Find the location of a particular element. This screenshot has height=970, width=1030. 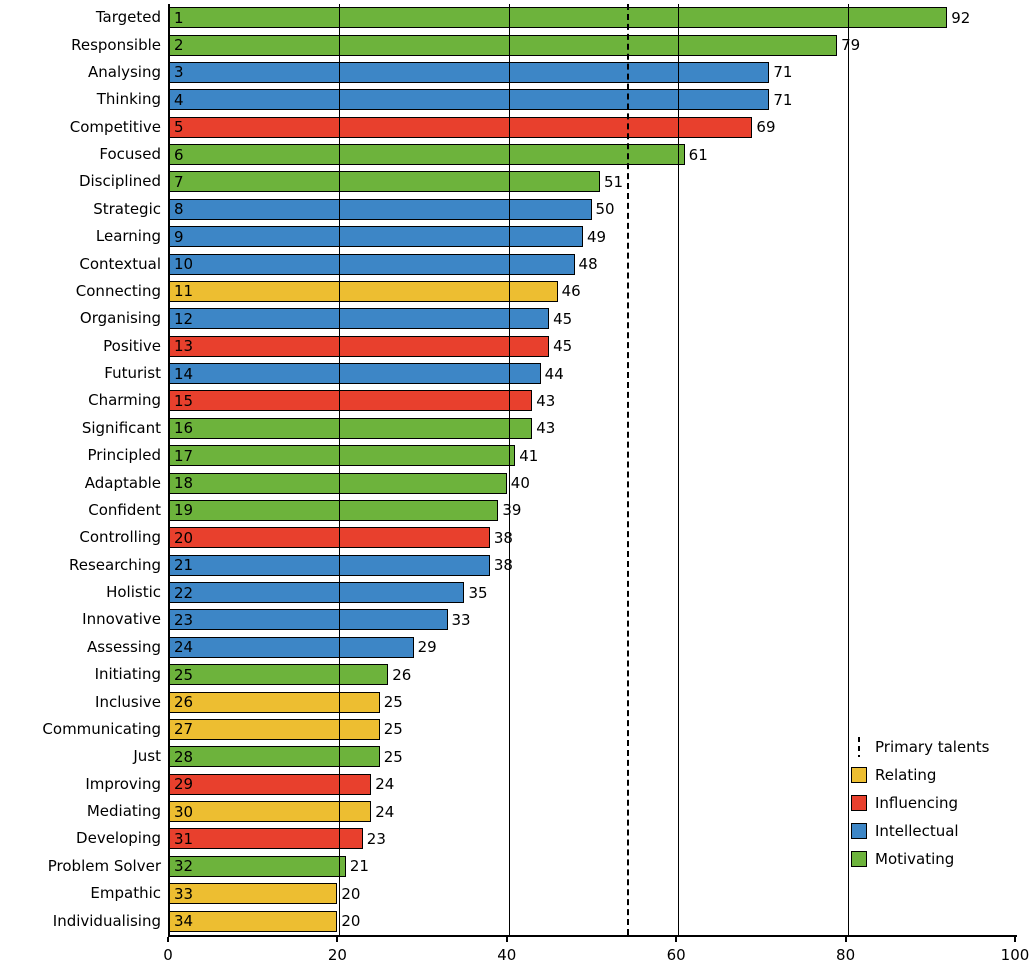

bar-row: Responsible 2 79 is located at coordinates (507, 44).